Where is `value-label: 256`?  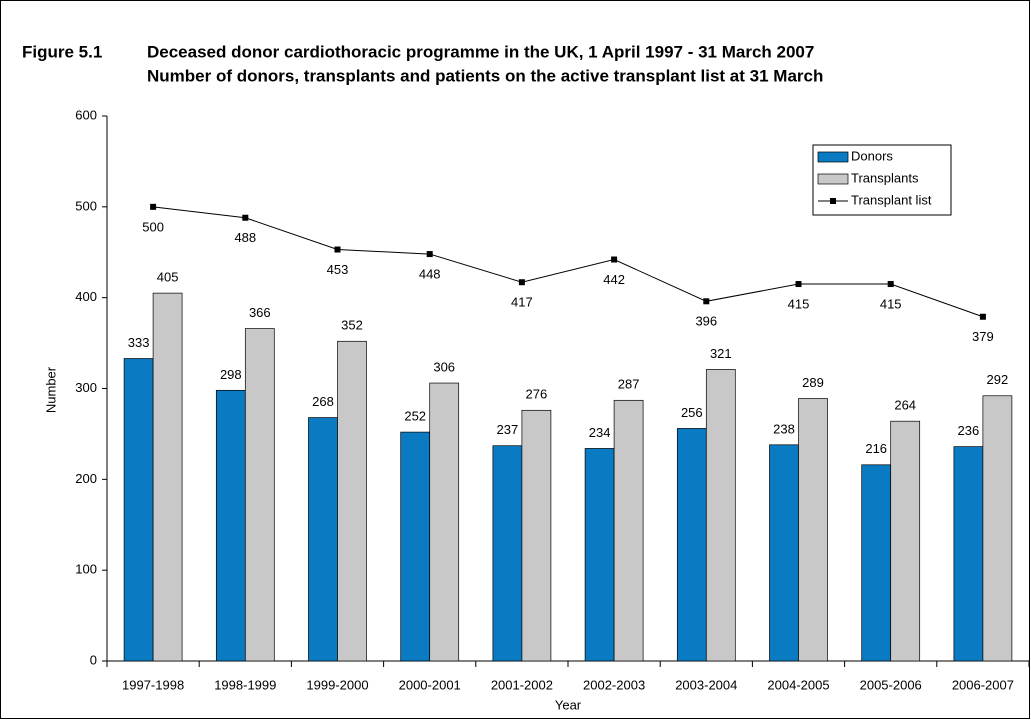
value-label: 256 is located at coordinates (692, 412).